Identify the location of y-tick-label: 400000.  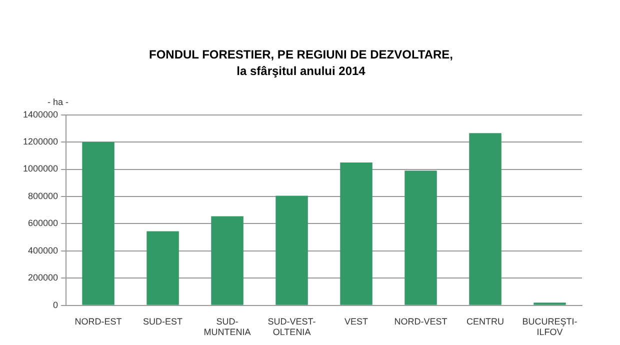
(43, 250).